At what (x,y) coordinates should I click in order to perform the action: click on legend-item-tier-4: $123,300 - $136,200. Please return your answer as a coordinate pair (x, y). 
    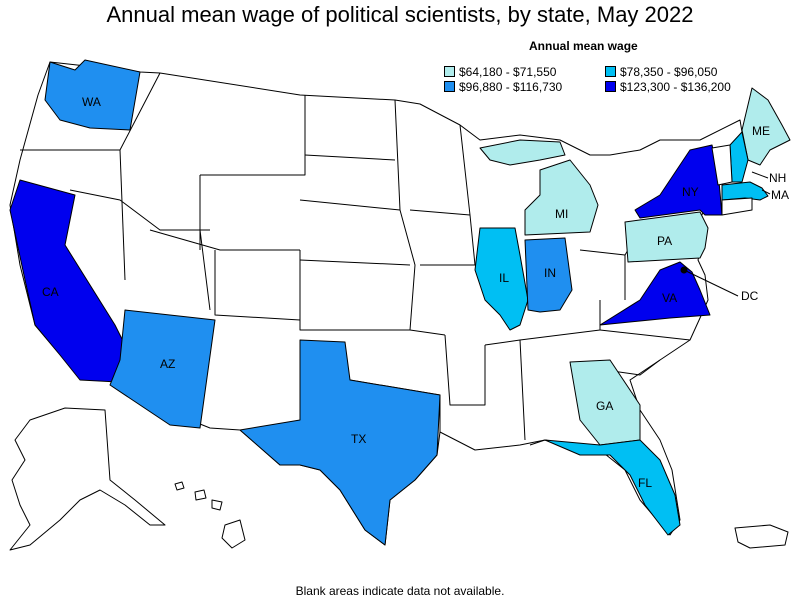
    Looking at the image, I should click on (668, 87).